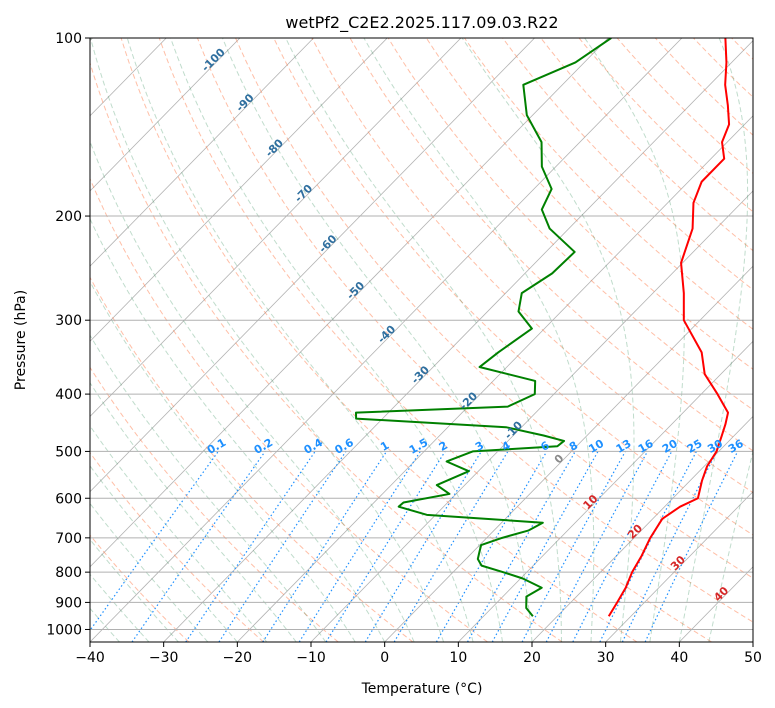 This screenshot has height=708, width=775. Describe the element at coordinates (238, 658) in the screenshot. I see `x-tick-label: −20` at that location.